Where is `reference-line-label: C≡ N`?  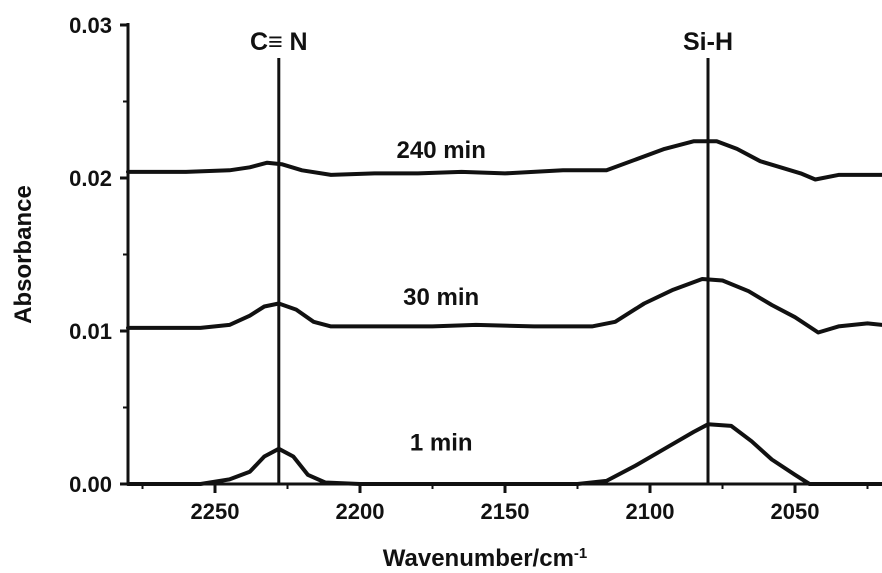
reference-line-label: C≡ N is located at coordinates (279, 42).